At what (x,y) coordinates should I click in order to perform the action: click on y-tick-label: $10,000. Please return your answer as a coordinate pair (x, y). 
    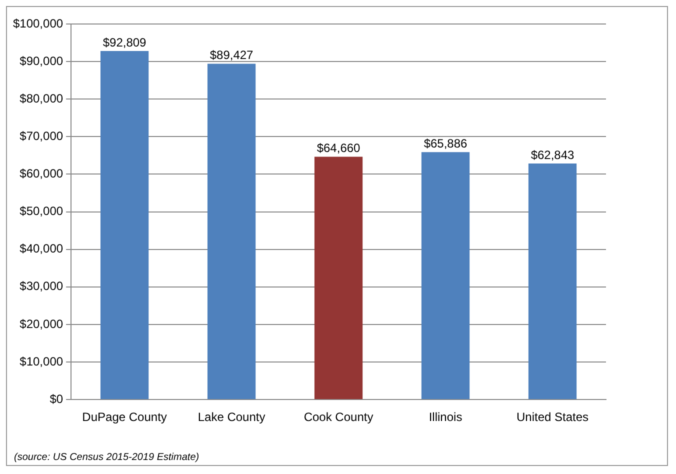
    Looking at the image, I should click on (42, 361).